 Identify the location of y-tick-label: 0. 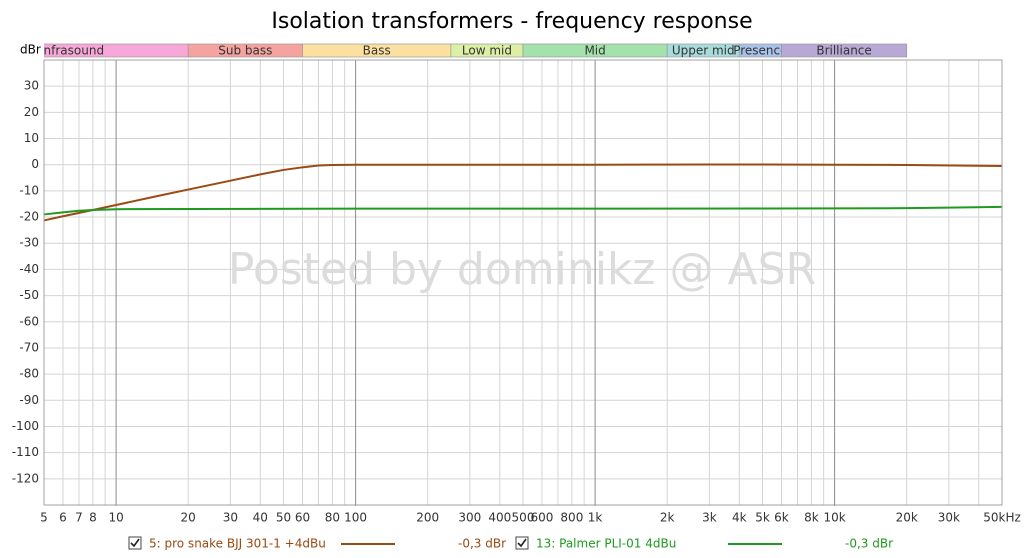
(35, 164).